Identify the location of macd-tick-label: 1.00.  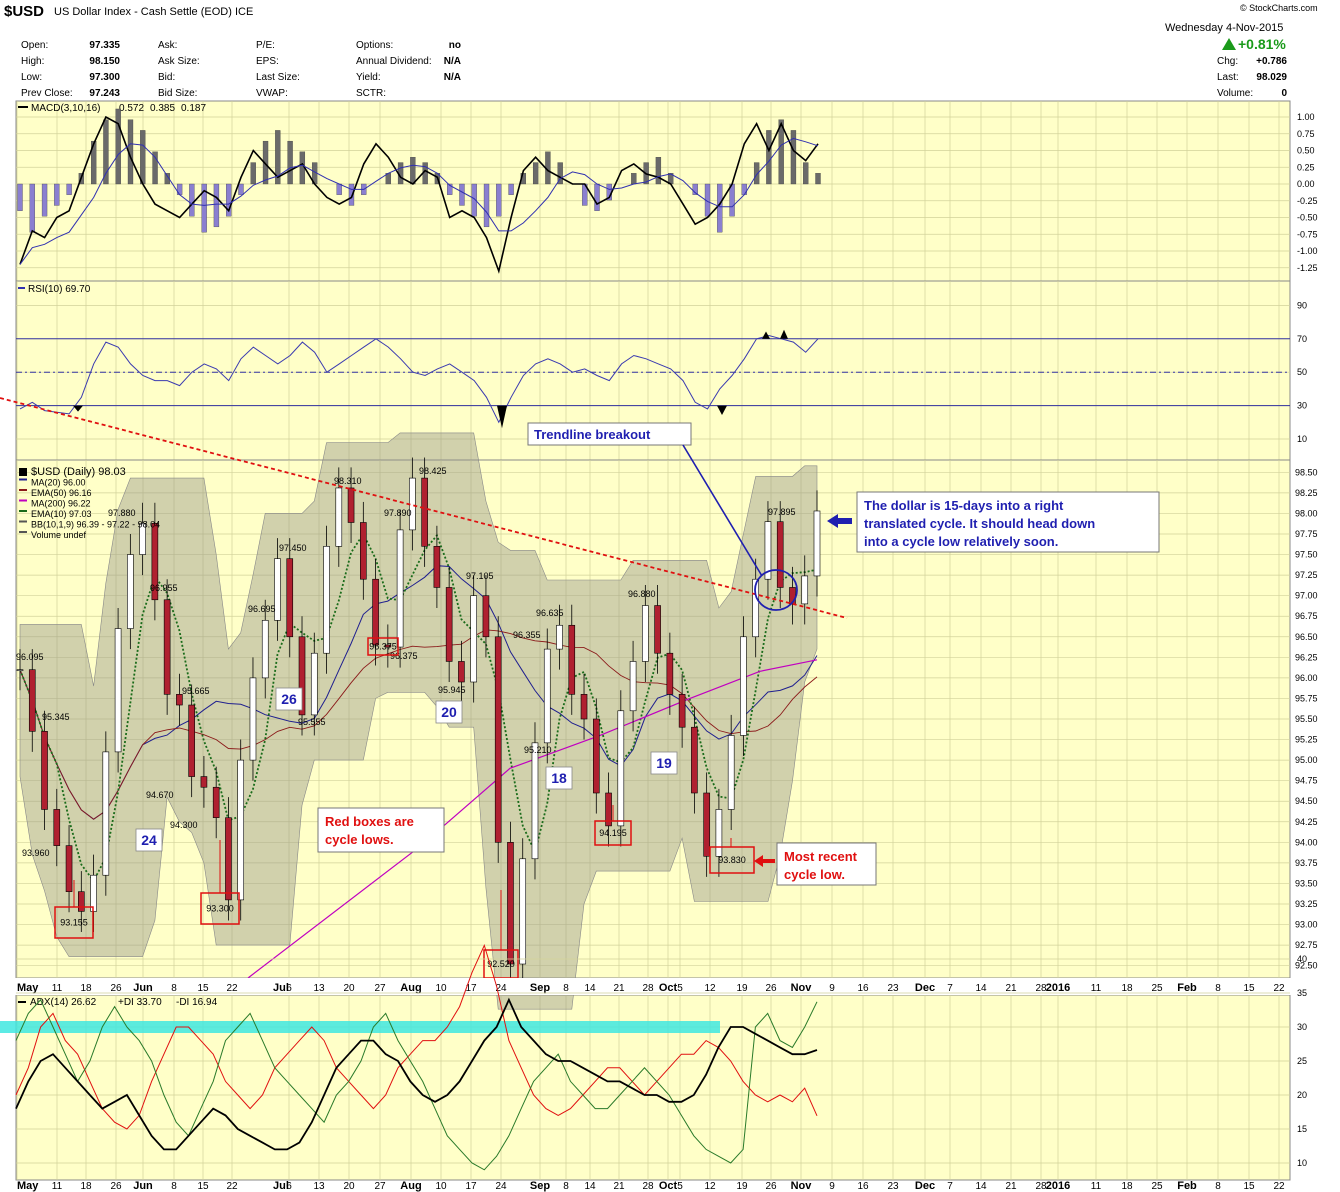
(1306, 117).